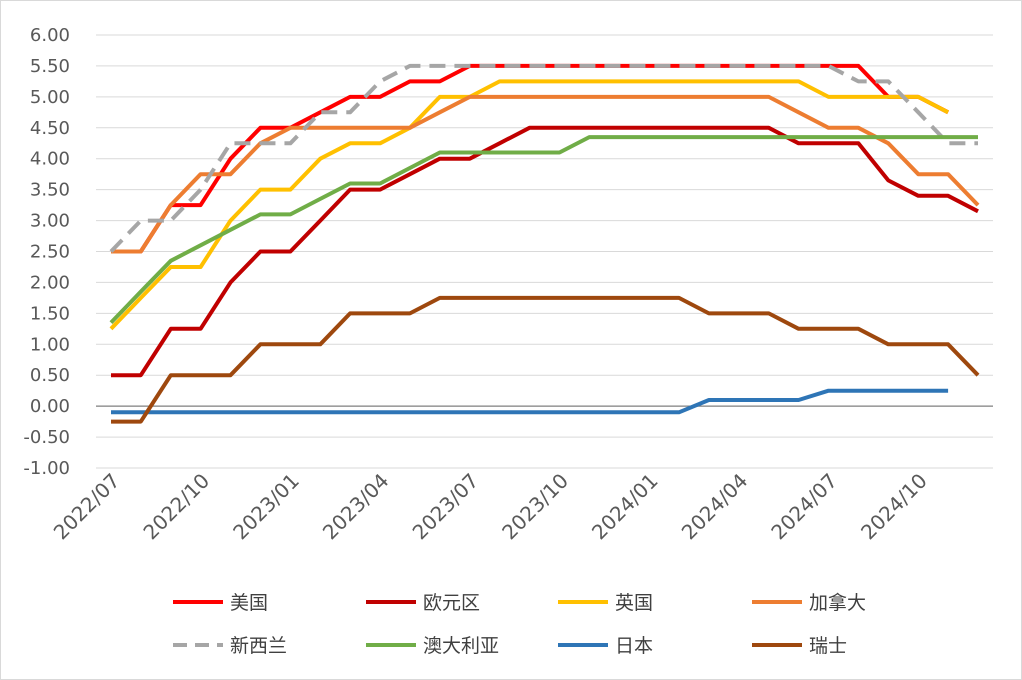 The image size is (1022, 680). I want to click on y-tick-label: 3.50, so click(50, 190).